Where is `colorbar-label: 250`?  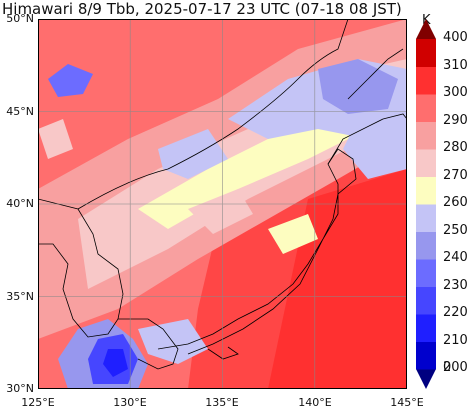
colorbar-label: 250 is located at coordinates (455, 230).